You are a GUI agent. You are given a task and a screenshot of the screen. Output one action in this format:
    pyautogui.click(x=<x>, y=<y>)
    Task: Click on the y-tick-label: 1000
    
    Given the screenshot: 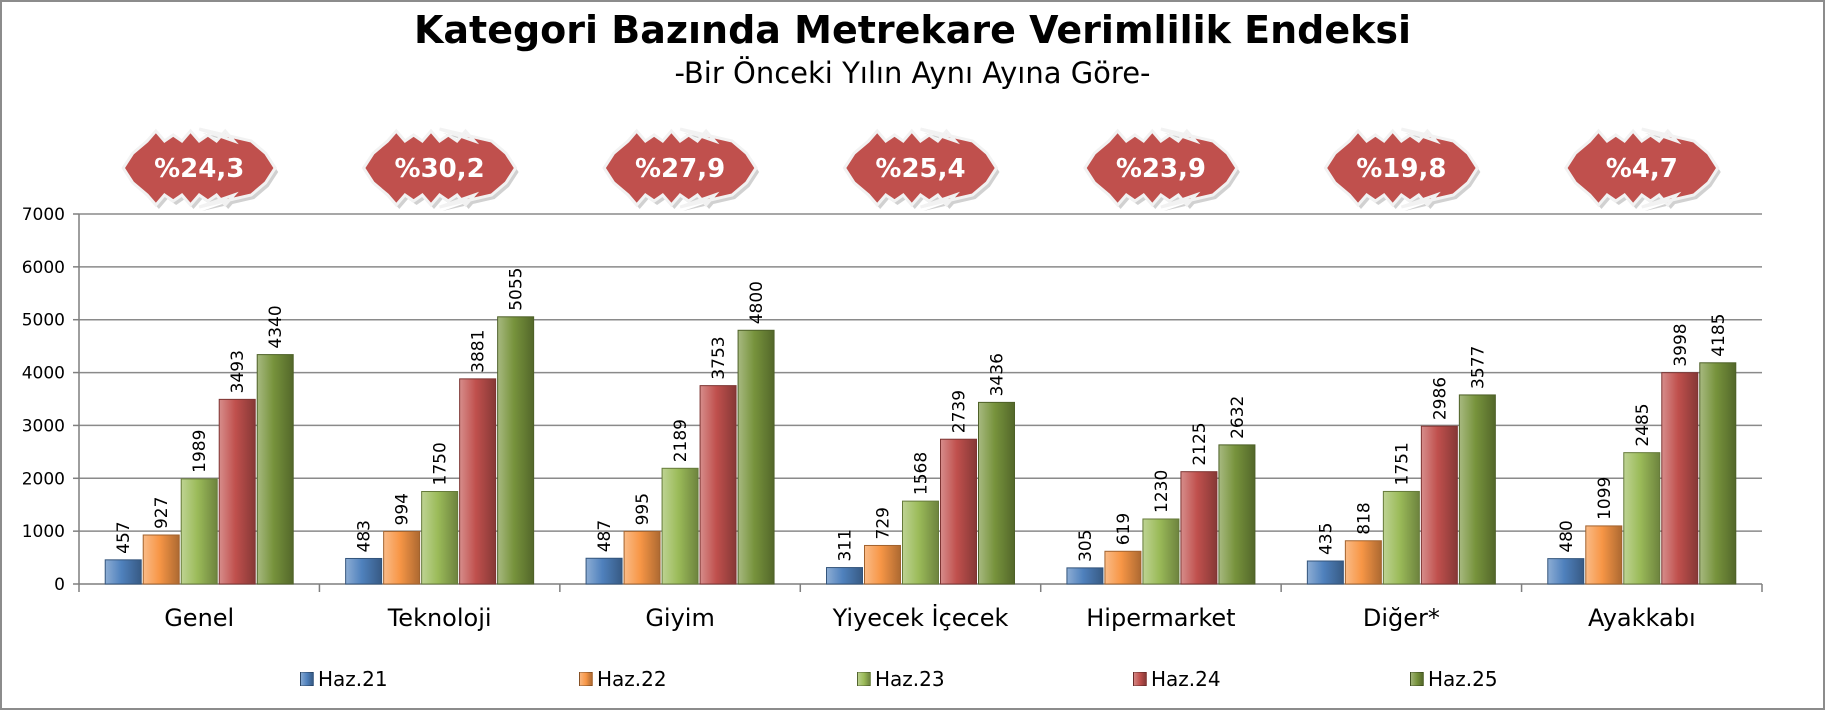 What is the action you would take?
    pyautogui.click(x=43, y=532)
    